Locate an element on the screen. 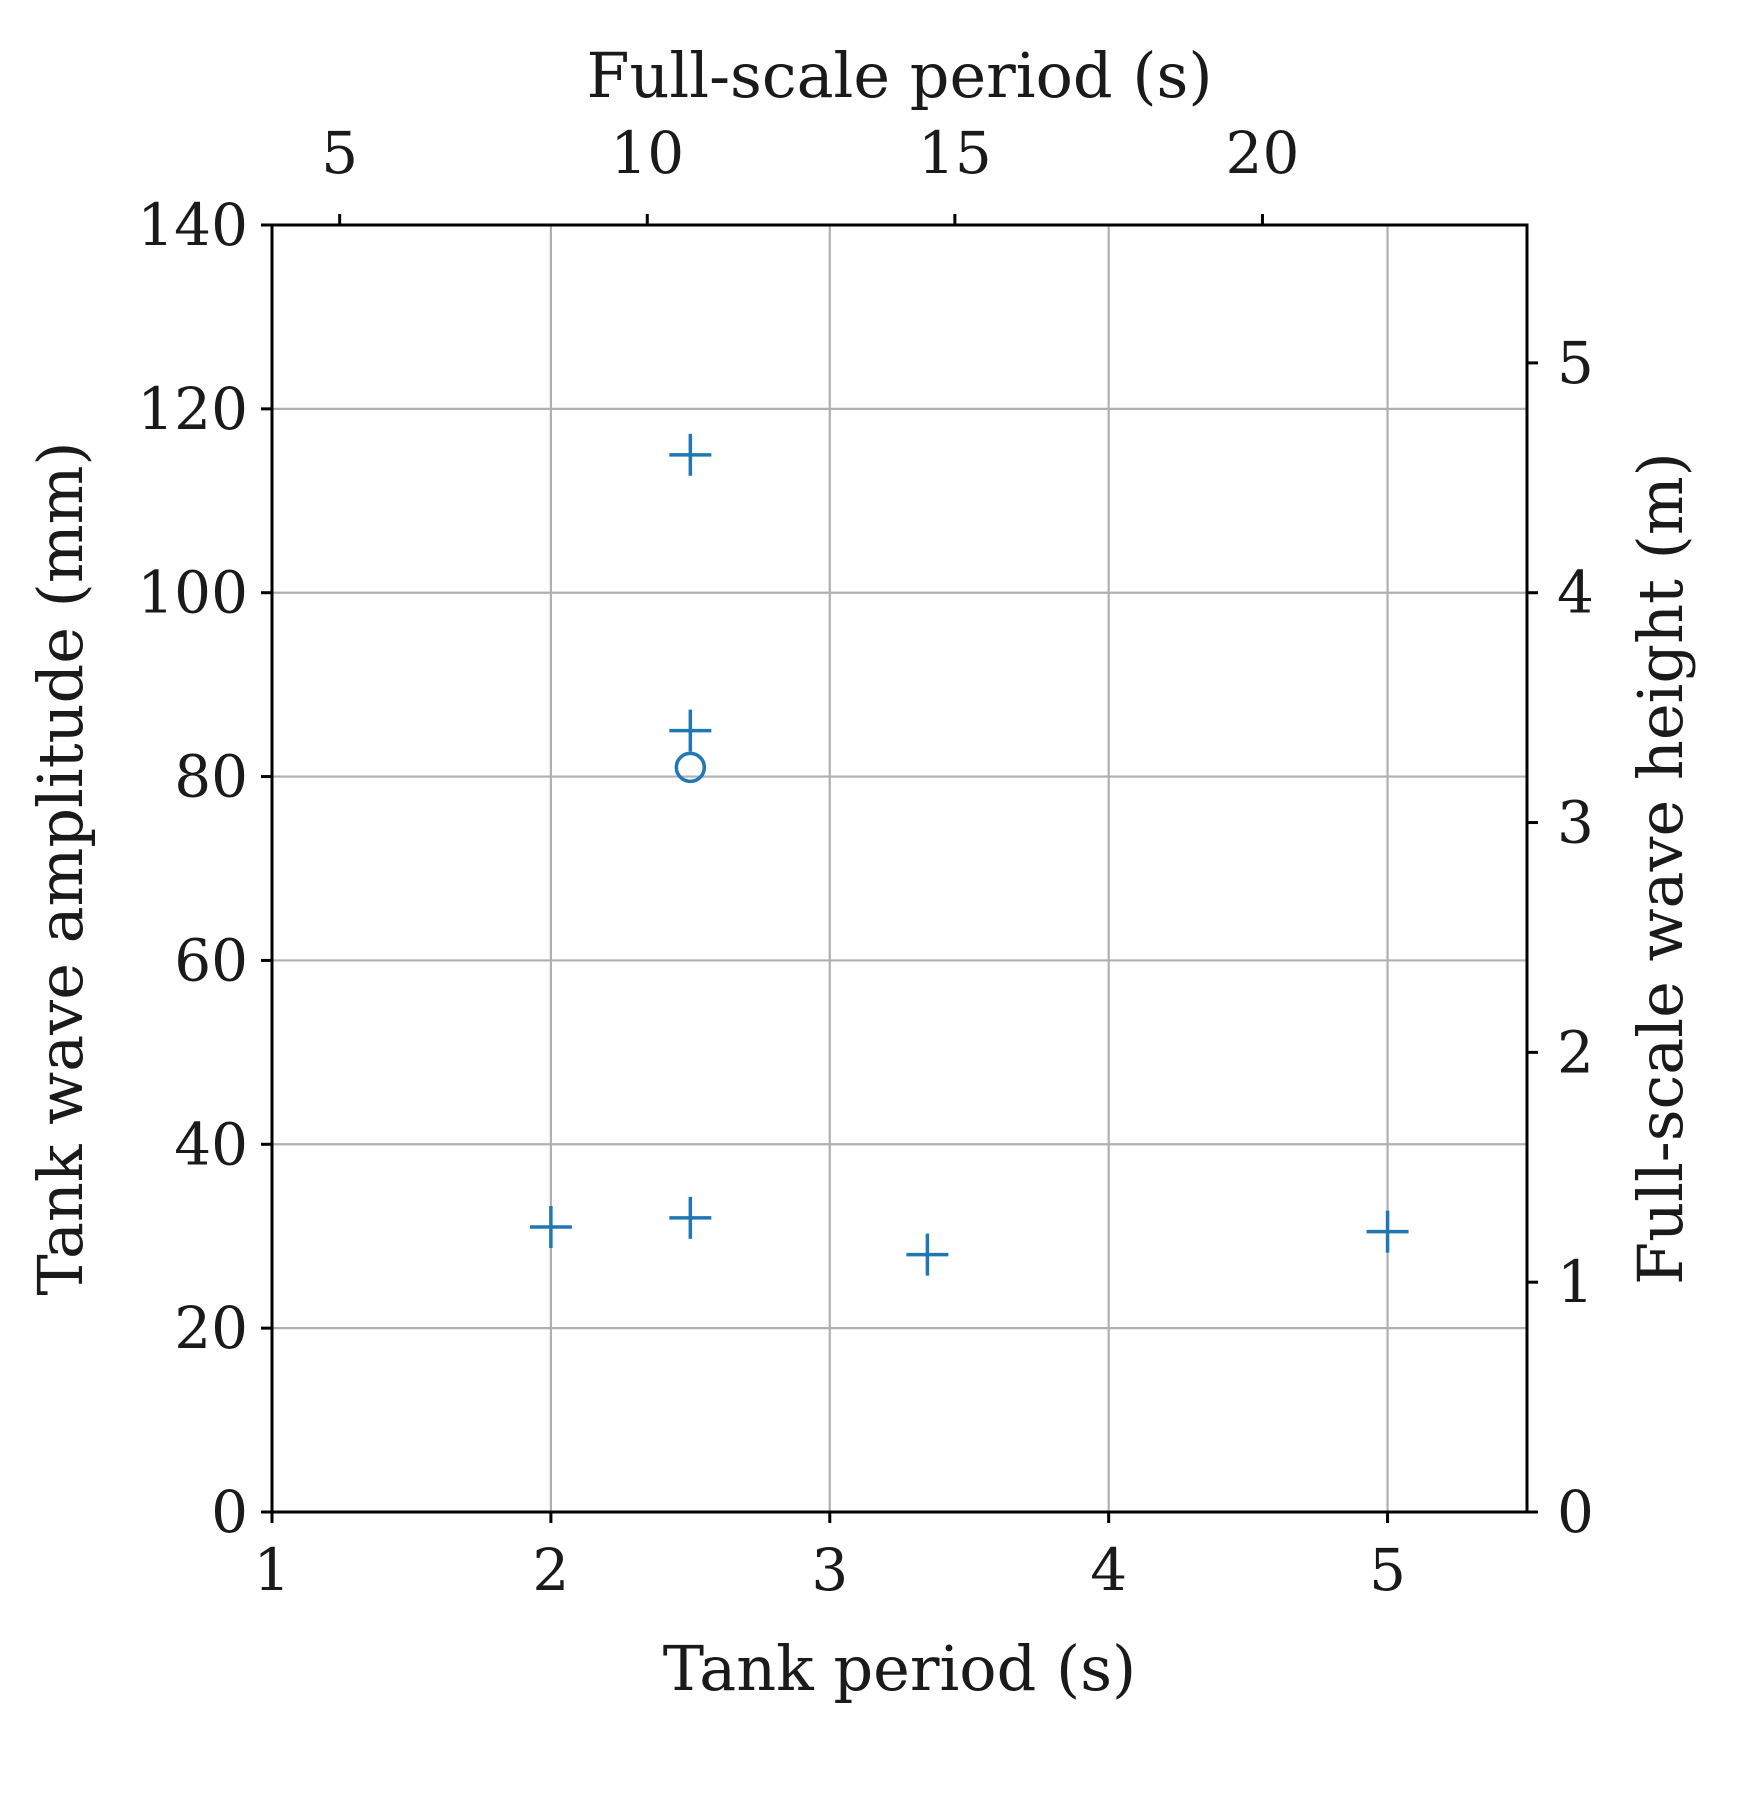  x-tick-label: 5 is located at coordinates (1387, 1570).